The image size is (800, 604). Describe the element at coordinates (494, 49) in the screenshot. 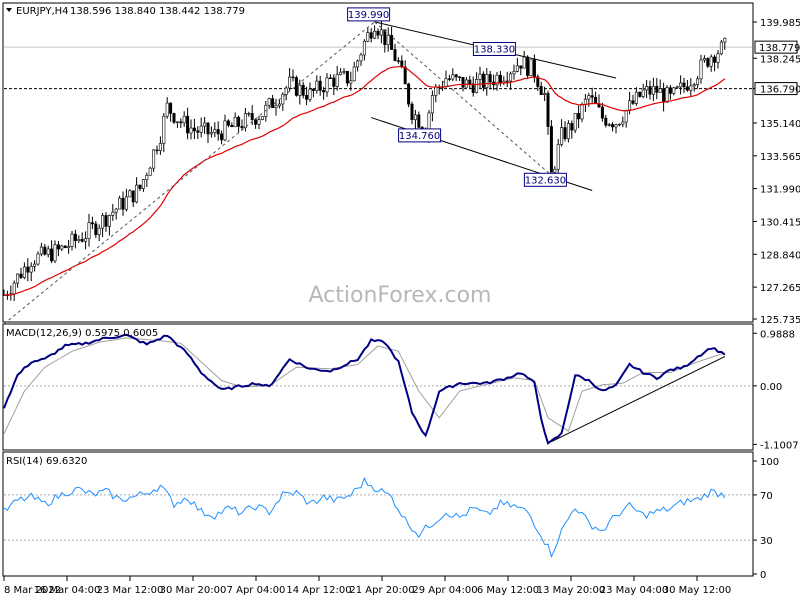

I see `price-annotation-label: 138.330` at that location.